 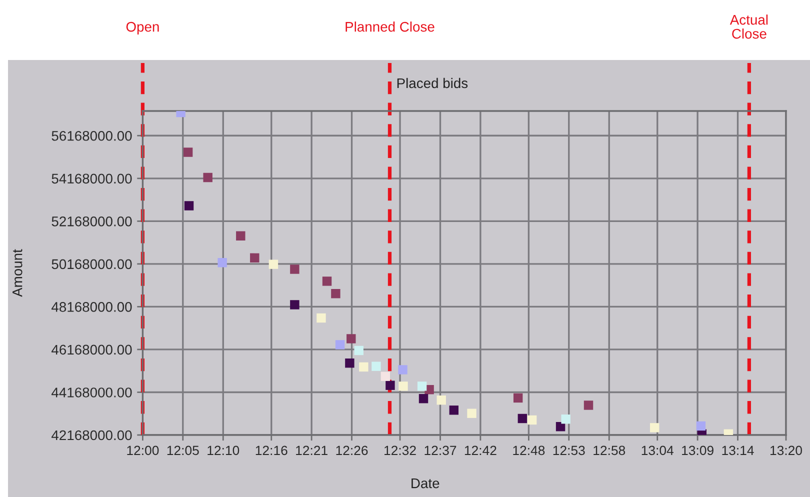 I want to click on x-tick-label: 13:09, so click(x=698, y=451).